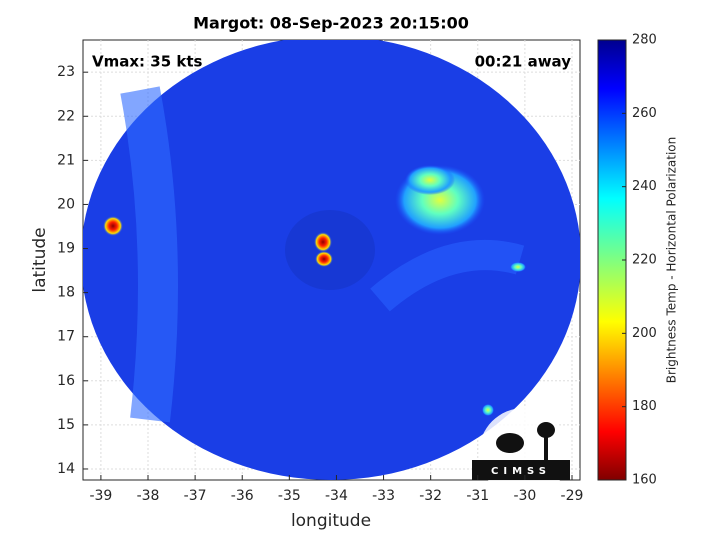 This screenshot has width=720, height=544. I want to click on y-tick-label: 16, so click(66, 381).